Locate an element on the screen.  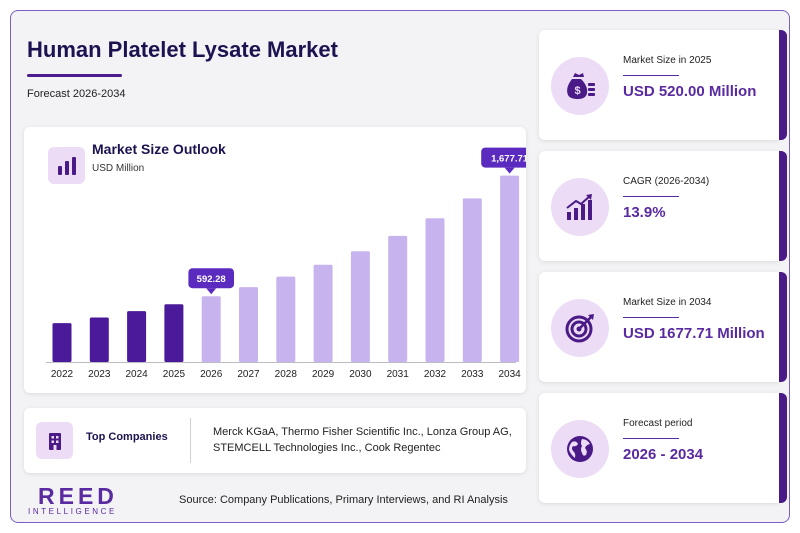
x-tick-label: 2030 is located at coordinates (360, 374).